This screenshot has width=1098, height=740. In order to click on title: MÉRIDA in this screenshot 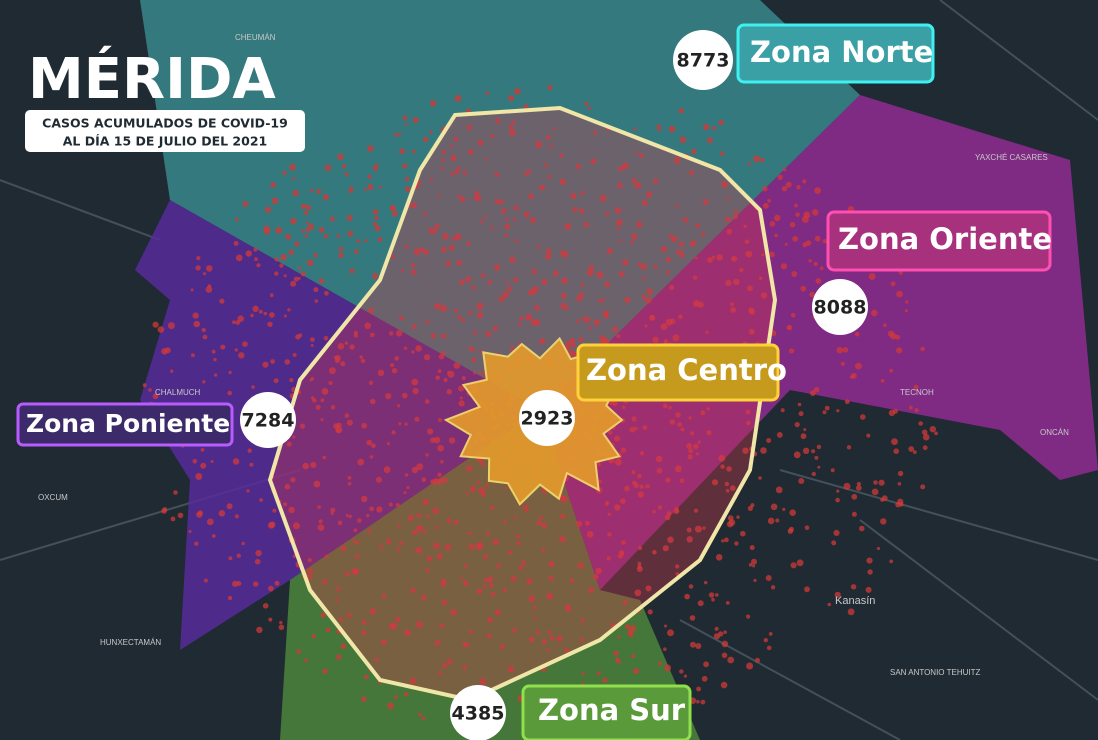, I will do `click(152, 79)`.